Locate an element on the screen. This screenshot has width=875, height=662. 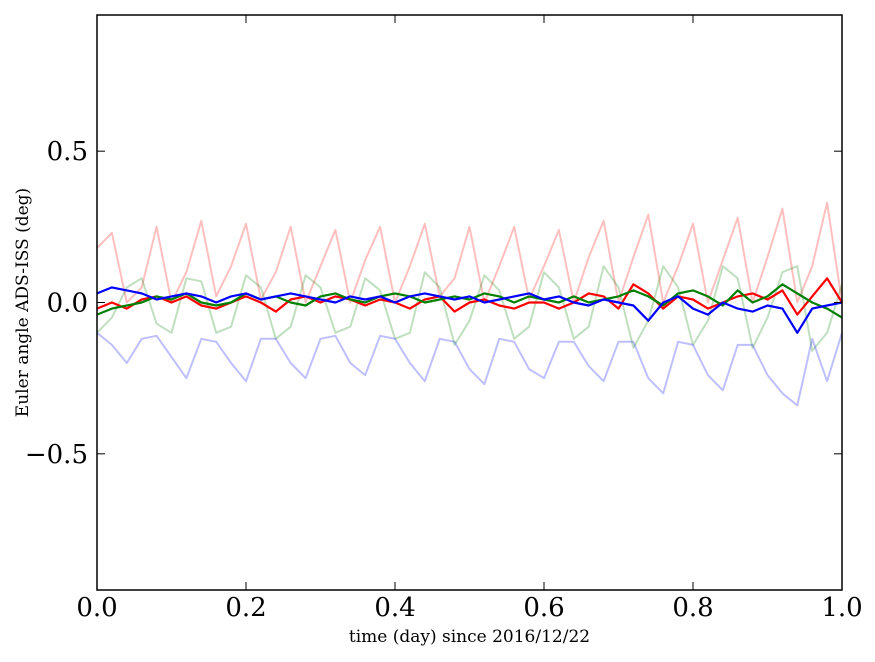
x-tick-label: 0.2 is located at coordinates (245, 608).